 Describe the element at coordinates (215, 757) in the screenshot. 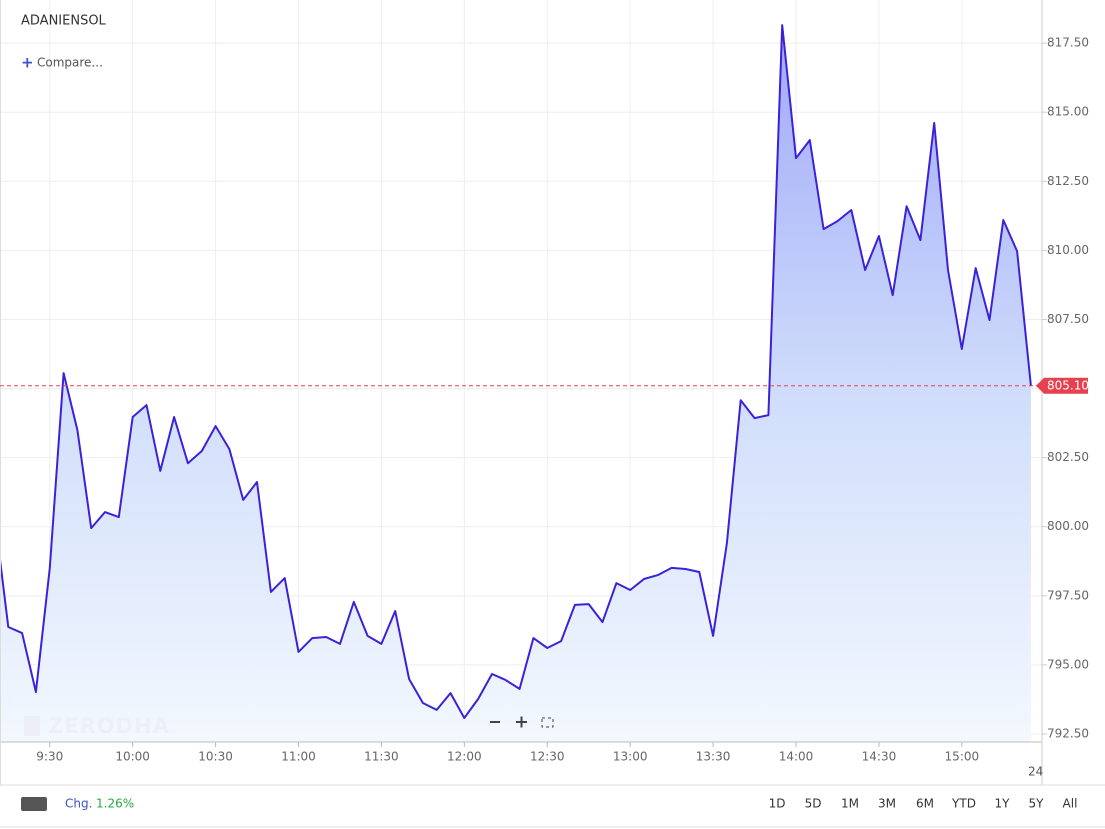

I see `x-tick-label: 10:30` at that location.